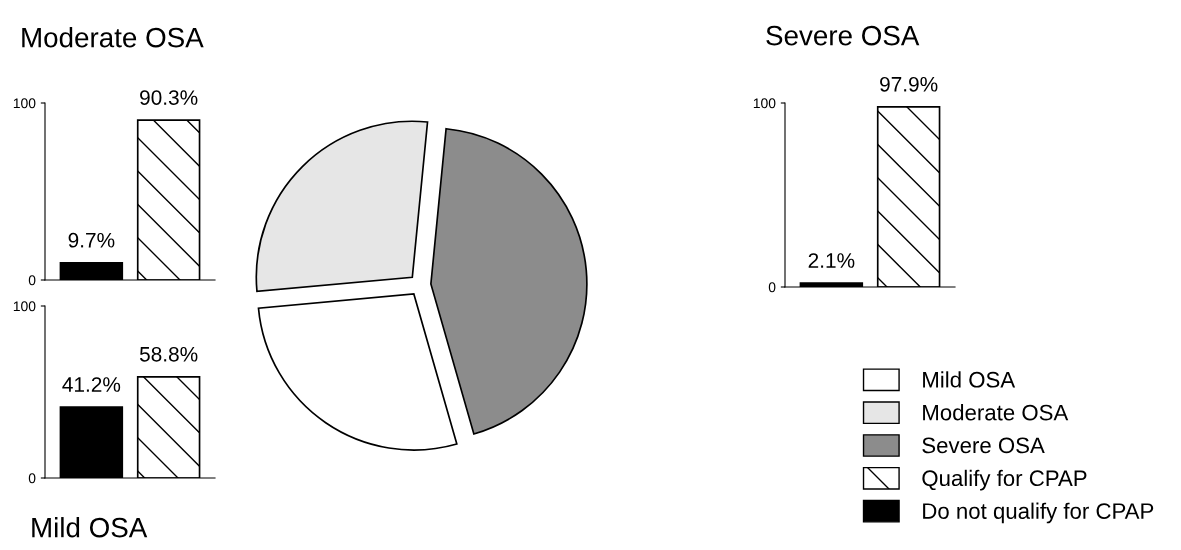 The image size is (1181, 550). Describe the element at coordinates (909, 84) in the screenshot. I see `data-label: 97.9%` at that location.